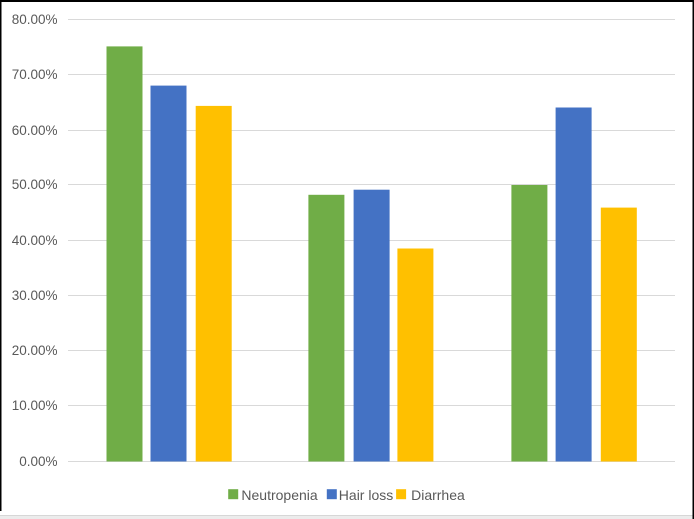 This screenshot has width=694, height=519. I want to click on svg-text: Neutropenia, so click(279, 495).